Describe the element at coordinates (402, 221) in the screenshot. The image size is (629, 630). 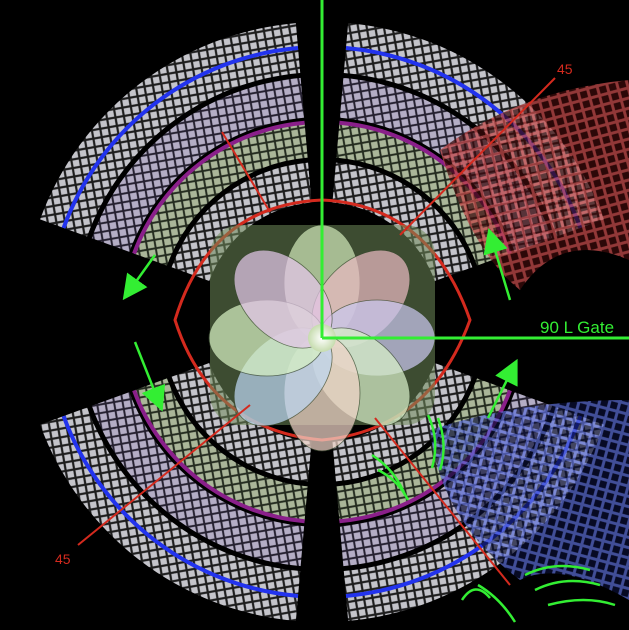
I see `fan-band-inner` at that location.